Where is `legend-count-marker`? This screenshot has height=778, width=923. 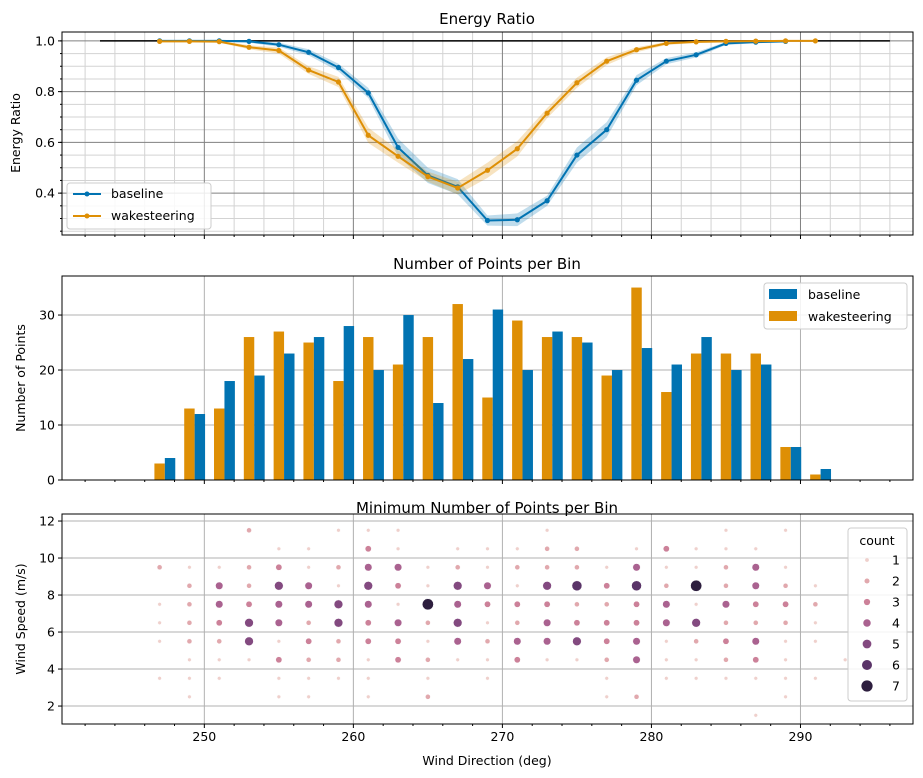
legend-count-marker is located at coordinates (867, 665).